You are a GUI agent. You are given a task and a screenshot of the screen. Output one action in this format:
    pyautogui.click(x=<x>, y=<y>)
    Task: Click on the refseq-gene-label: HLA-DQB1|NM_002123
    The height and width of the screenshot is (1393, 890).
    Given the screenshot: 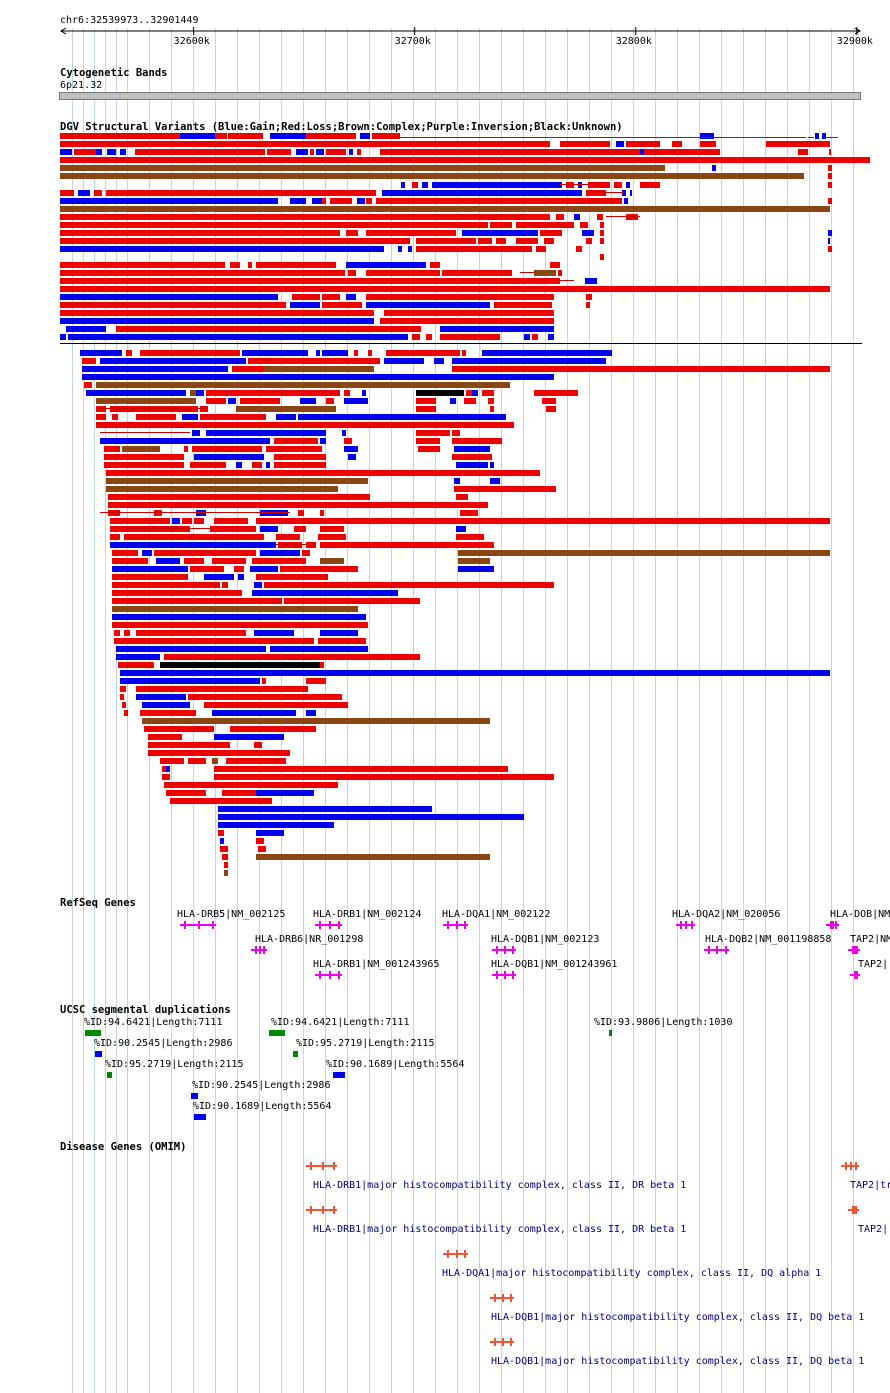 What is the action you would take?
    pyautogui.click(x=545, y=939)
    